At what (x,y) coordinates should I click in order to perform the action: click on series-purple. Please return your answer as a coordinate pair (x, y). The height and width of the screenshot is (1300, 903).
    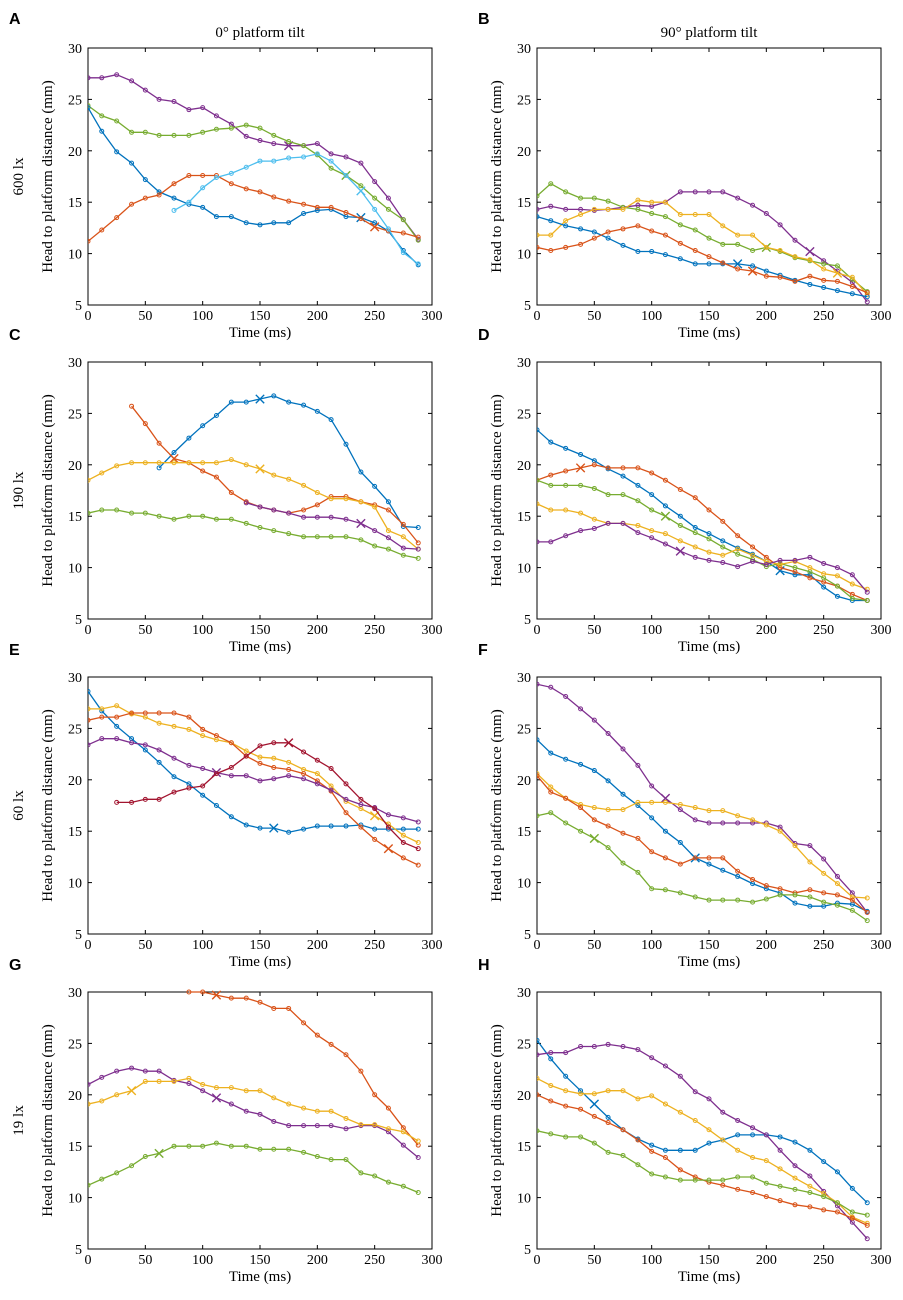
    Looking at the image, I should click on (703, 1141).